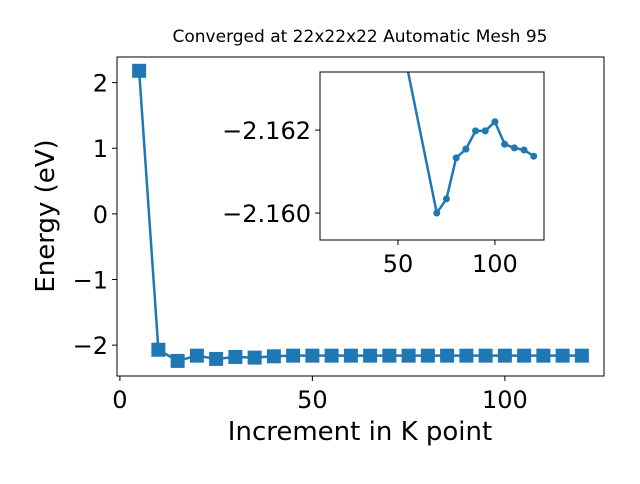 The height and width of the screenshot is (484, 640). What do you see at coordinates (472, 144) in the screenshot?
I see `series` at bounding box center [472, 144].